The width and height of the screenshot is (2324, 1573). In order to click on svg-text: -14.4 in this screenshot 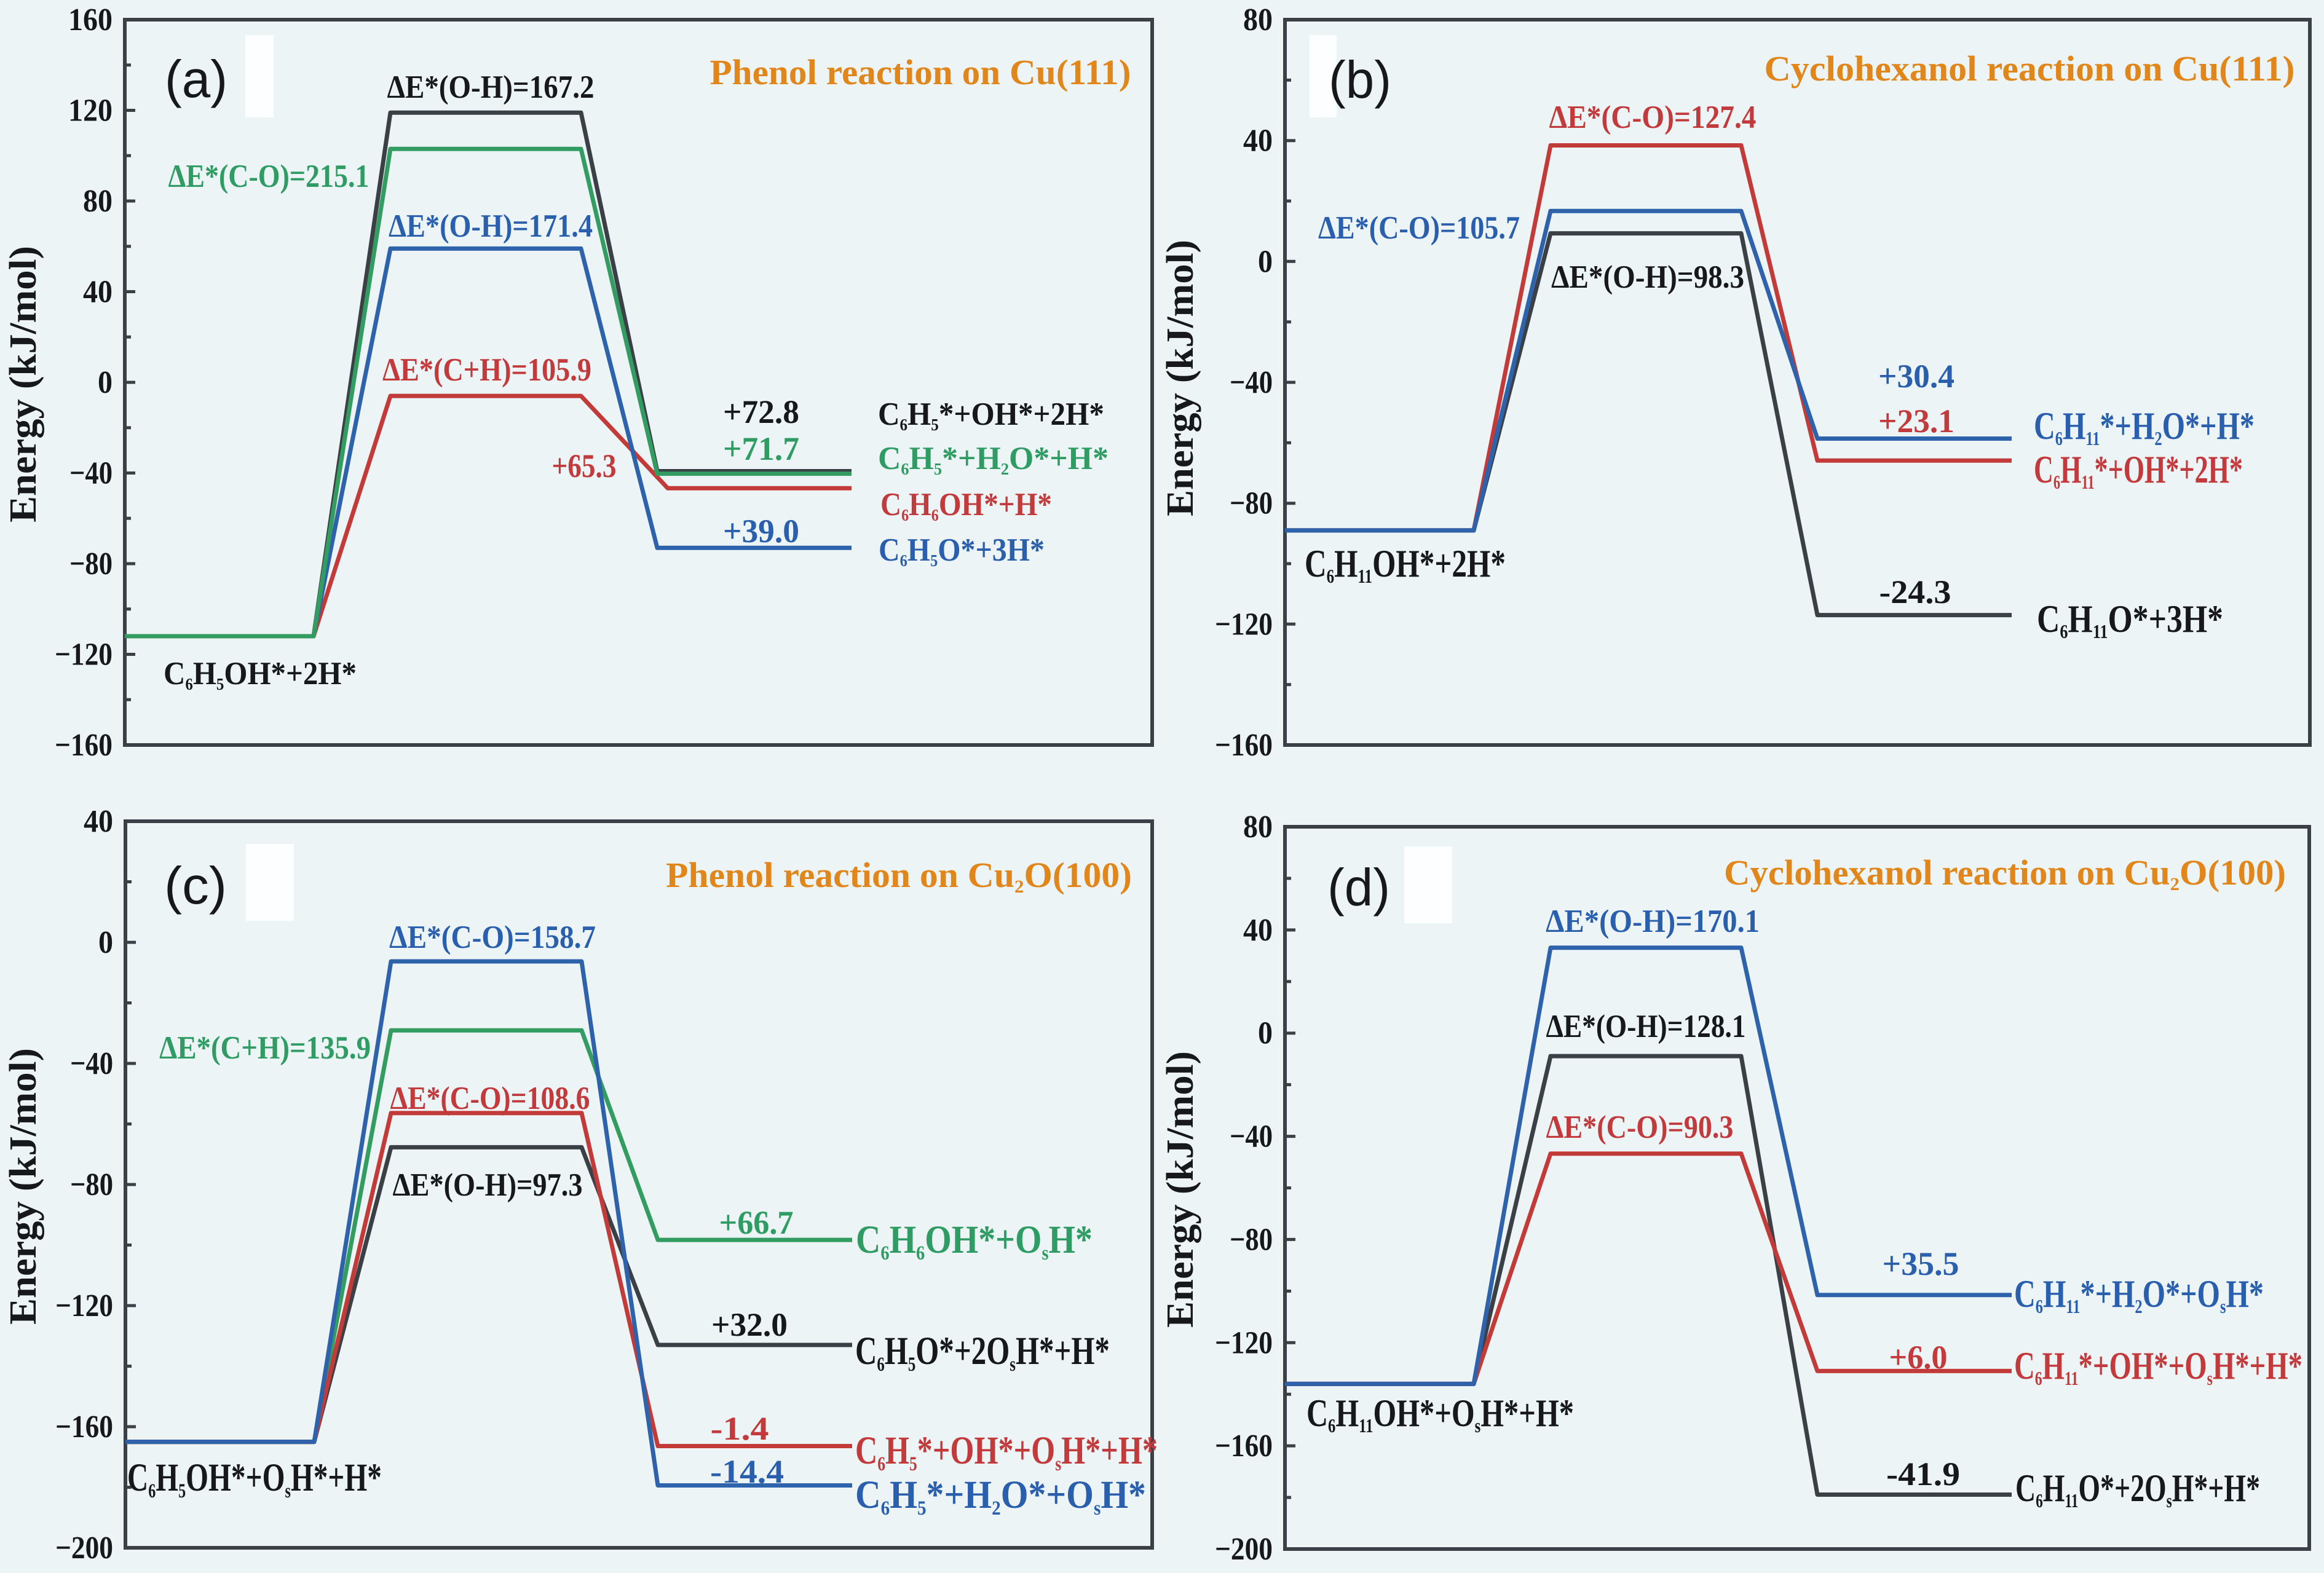, I will do `click(747, 1472)`.